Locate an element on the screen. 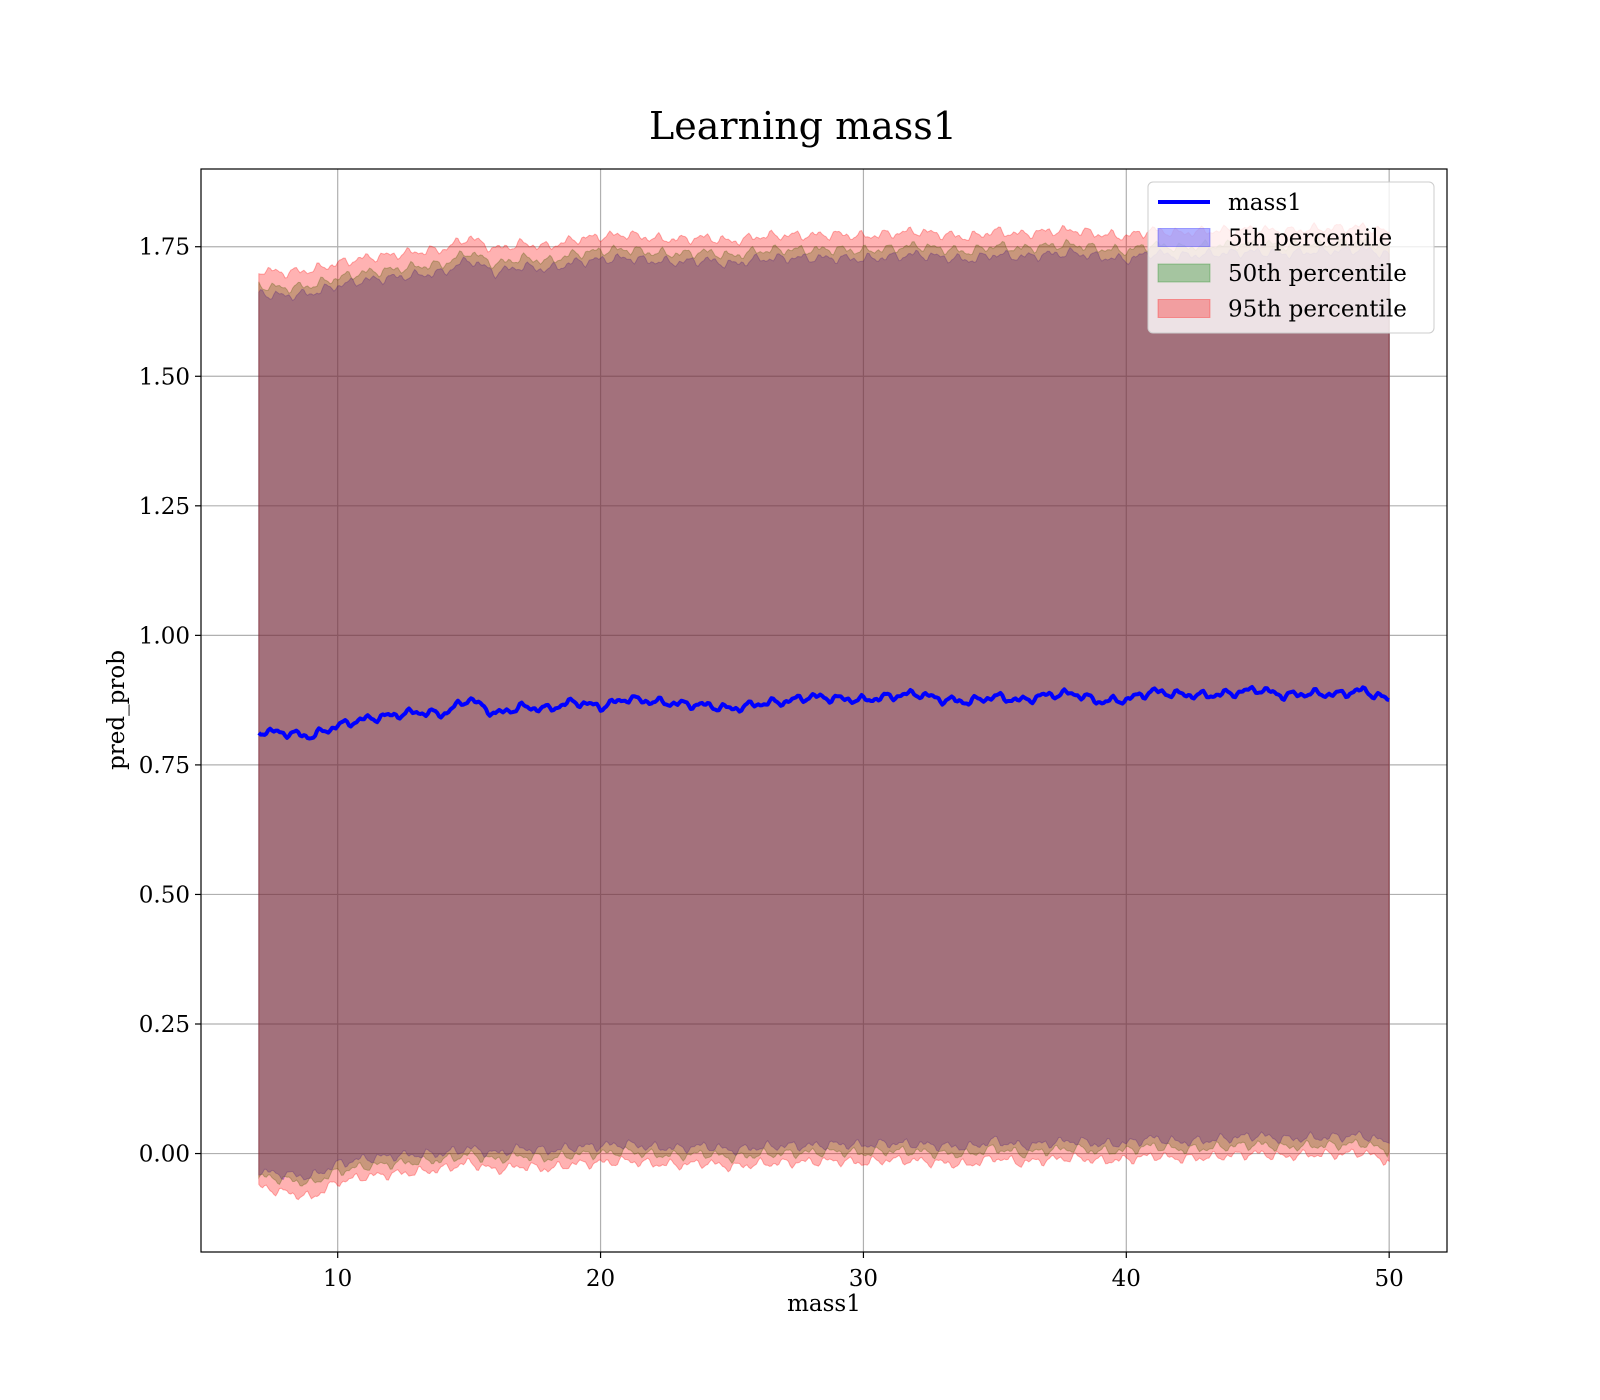 The image size is (1600, 1400). x-tick-label: 30 is located at coordinates (863, 1279).